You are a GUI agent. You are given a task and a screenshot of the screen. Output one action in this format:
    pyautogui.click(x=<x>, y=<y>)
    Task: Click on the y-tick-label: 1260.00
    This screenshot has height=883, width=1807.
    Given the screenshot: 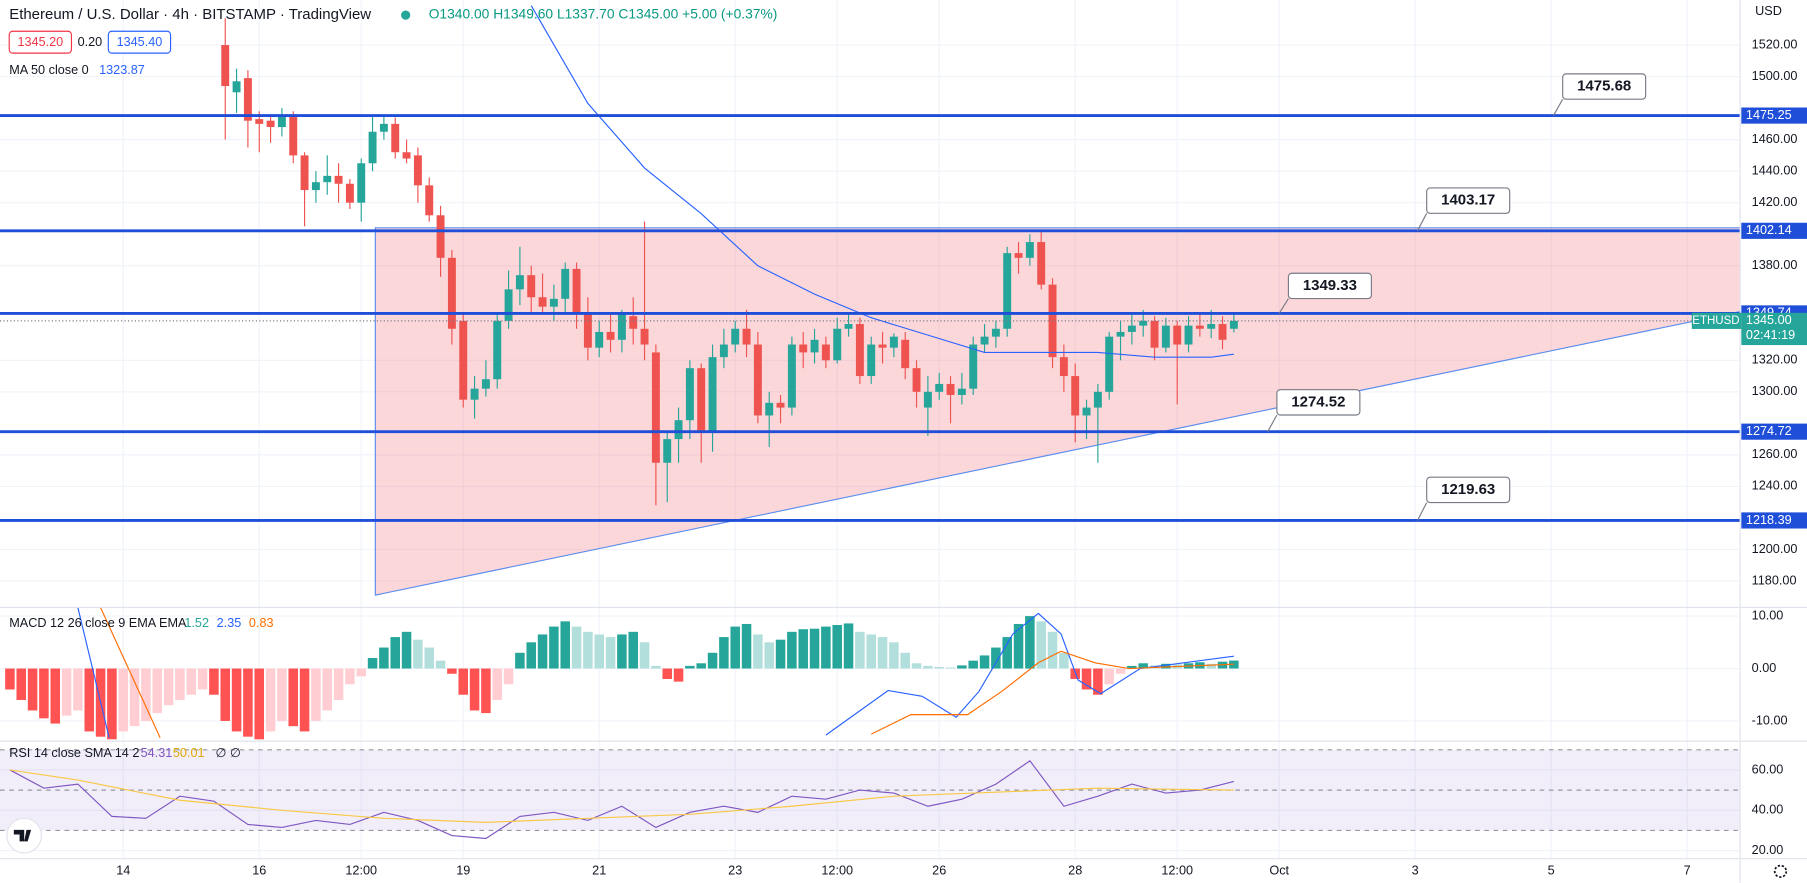 What is the action you would take?
    pyautogui.click(x=1775, y=454)
    